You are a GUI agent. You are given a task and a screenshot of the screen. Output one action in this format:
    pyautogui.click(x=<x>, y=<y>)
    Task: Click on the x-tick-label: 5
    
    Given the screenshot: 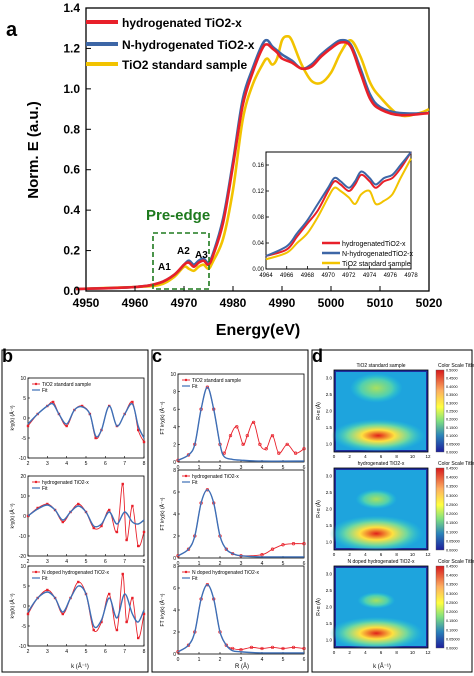 What is the action you would take?
    pyautogui.click(x=283, y=564)
    